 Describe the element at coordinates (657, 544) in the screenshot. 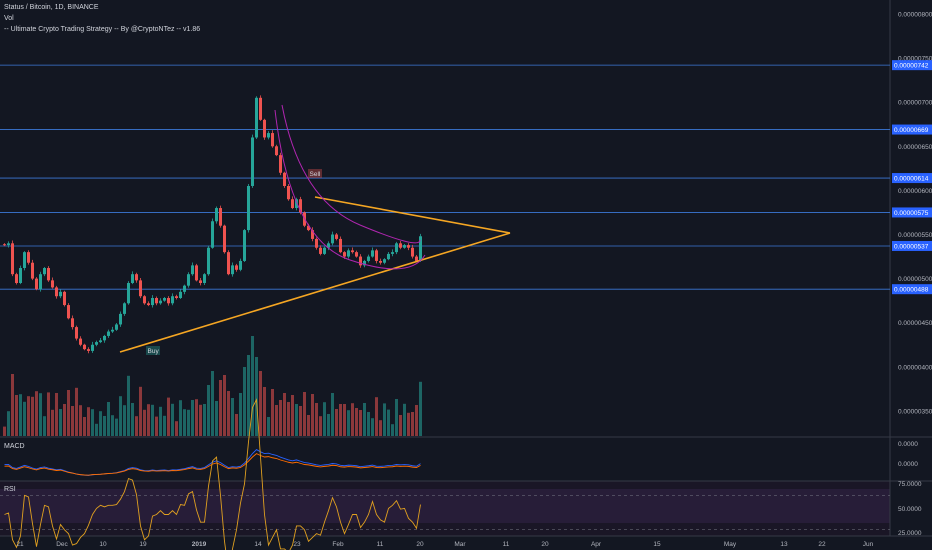

I see `x-tick-label: 15` at that location.